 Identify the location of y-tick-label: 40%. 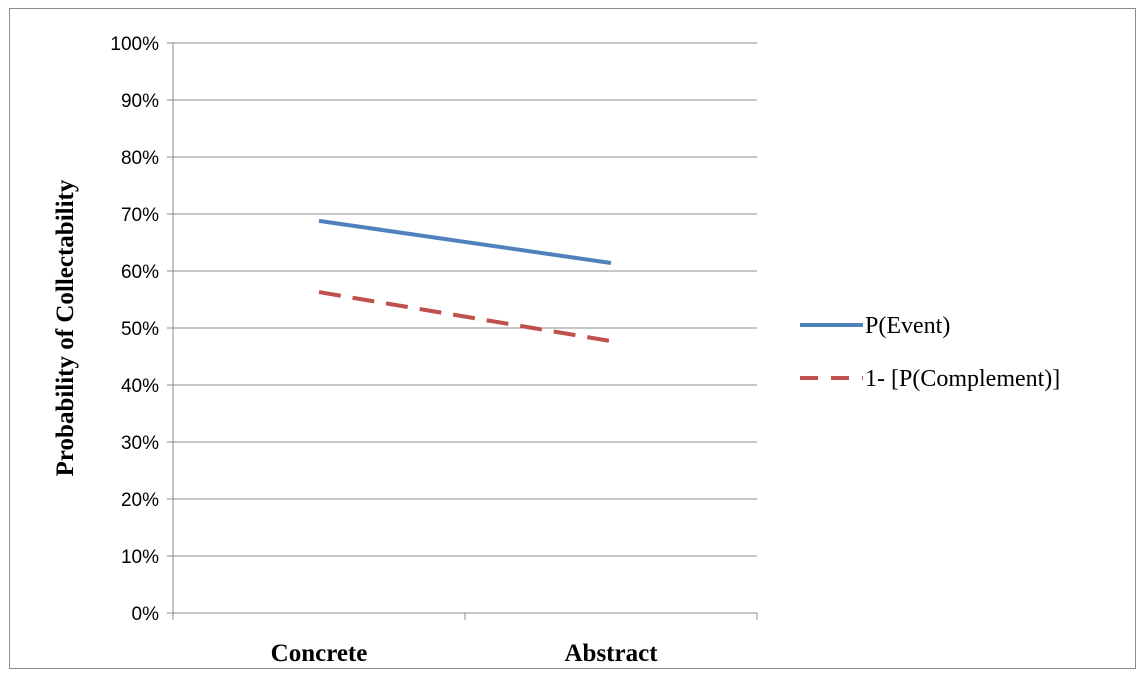
(140, 386).